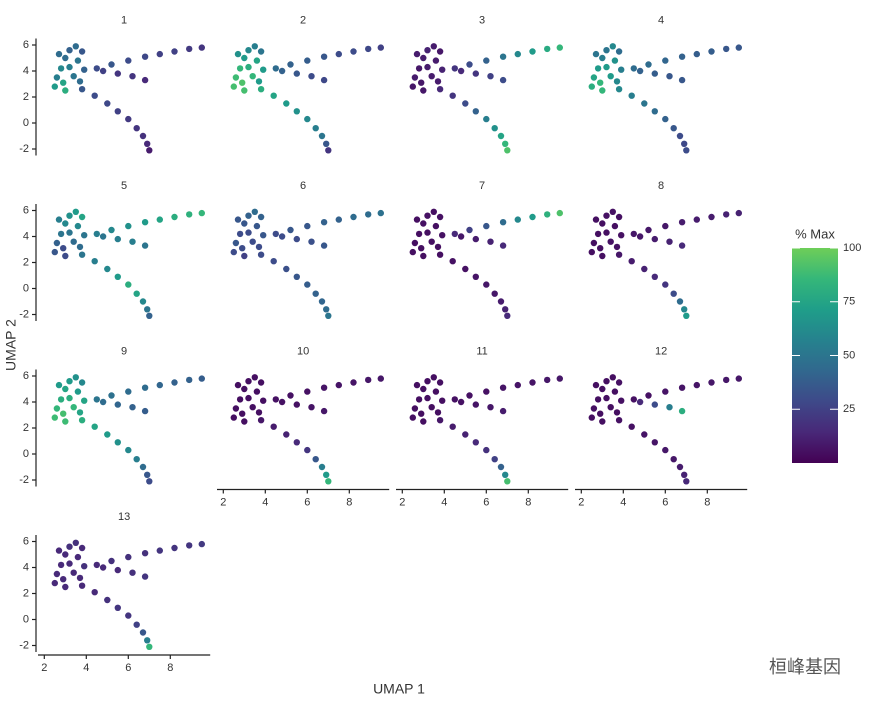  I want to click on panel-title: 5, so click(124, 186).